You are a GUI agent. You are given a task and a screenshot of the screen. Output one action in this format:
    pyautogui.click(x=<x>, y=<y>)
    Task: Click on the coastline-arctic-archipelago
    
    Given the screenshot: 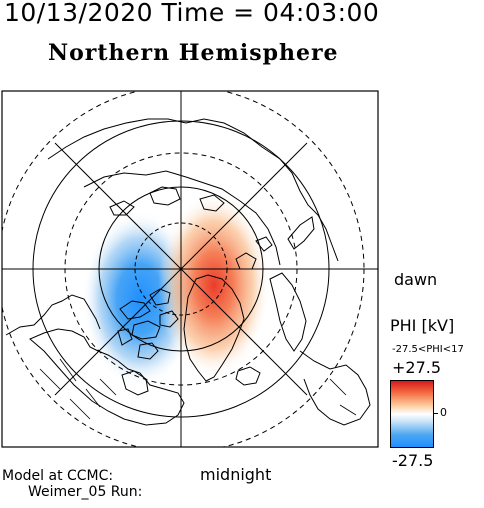 What is the action you would take?
    pyautogui.click(x=148, y=324)
    